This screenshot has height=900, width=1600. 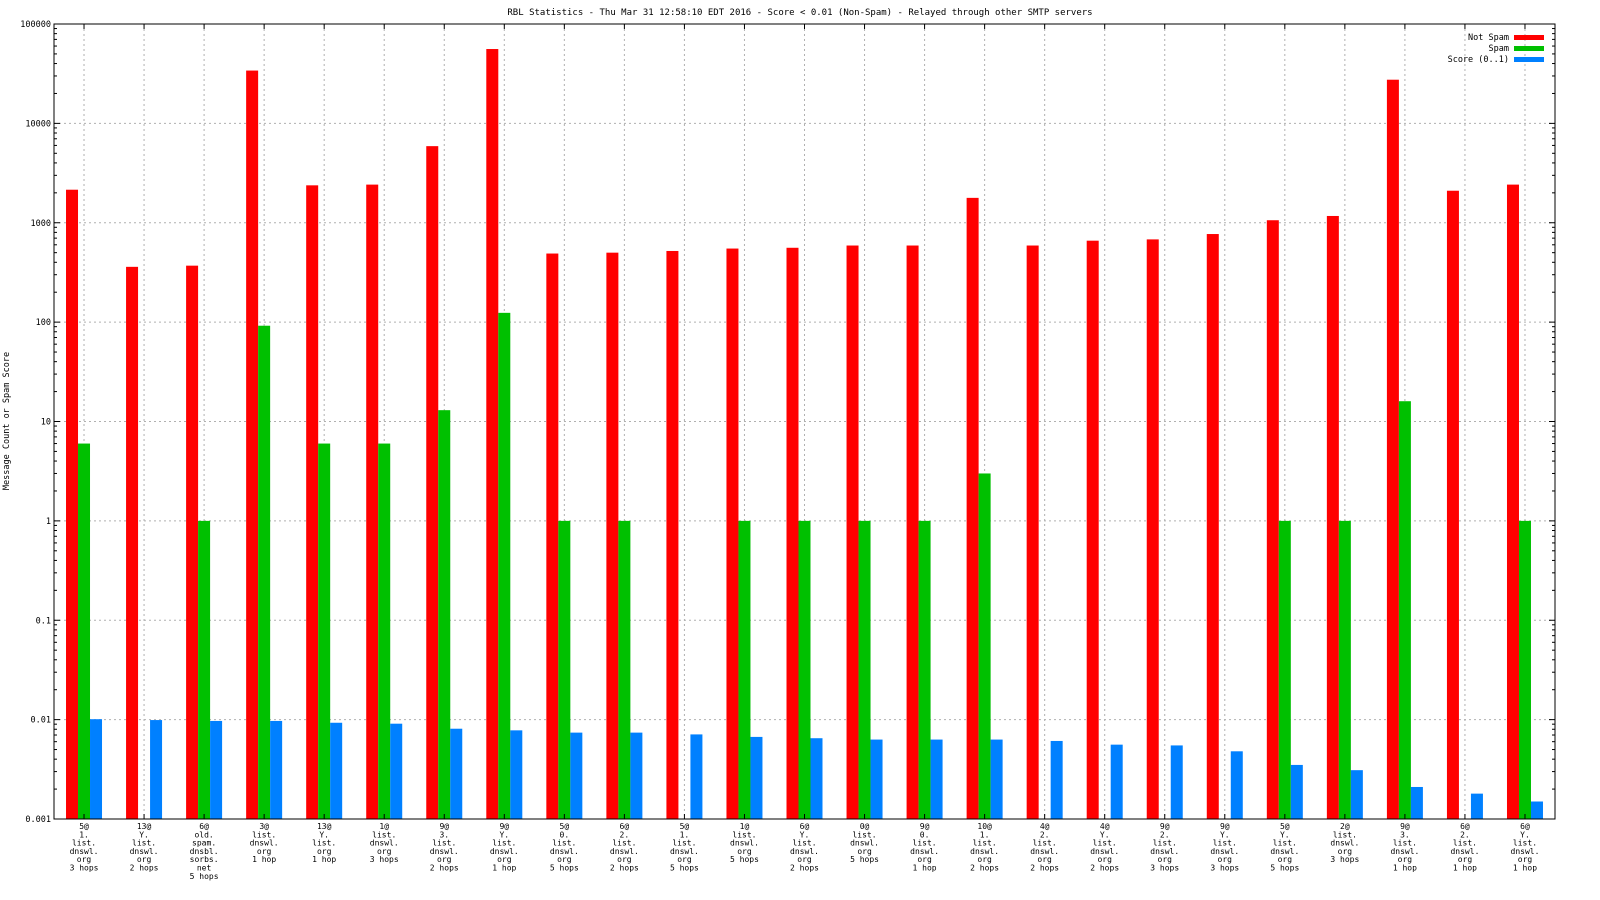 I want to click on x-category-label: 9@ Y. list. dnswl. org 3 hops, so click(x=1224, y=847).